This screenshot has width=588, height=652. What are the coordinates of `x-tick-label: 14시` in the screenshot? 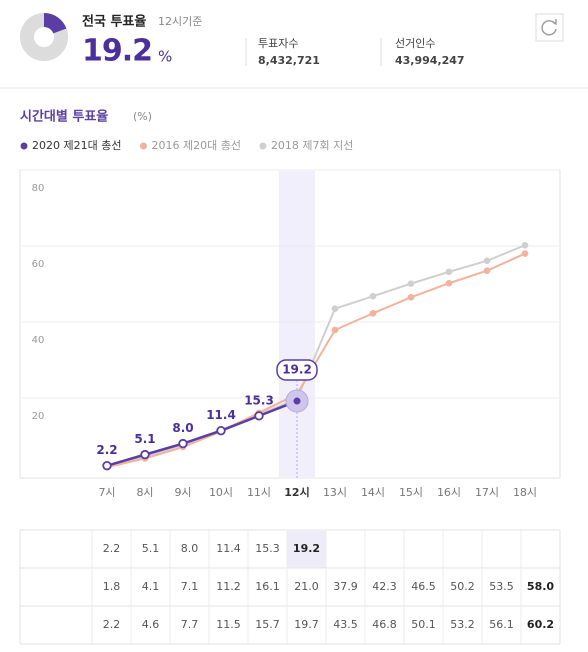 It's located at (373, 492).